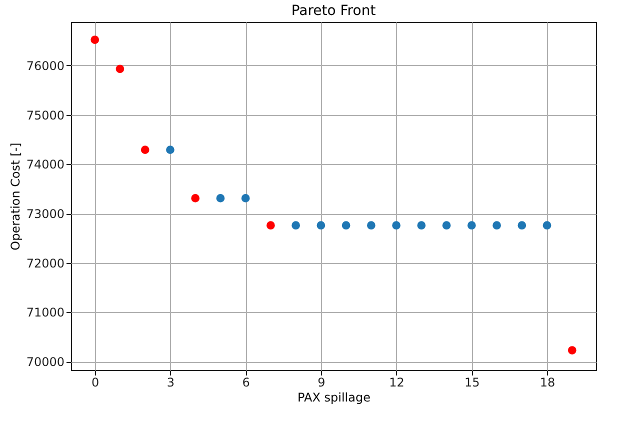 This screenshot has height=430, width=627. What do you see at coordinates (333, 11) in the screenshot?
I see `chart-title: Pareto Front` at bounding box center [333, 11].